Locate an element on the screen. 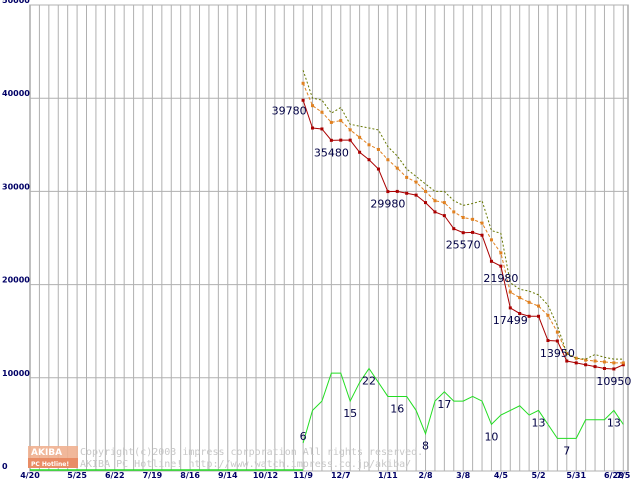 This screenshot has height=480, width=640. data-label: 15 is located at coordinates (350, 413).